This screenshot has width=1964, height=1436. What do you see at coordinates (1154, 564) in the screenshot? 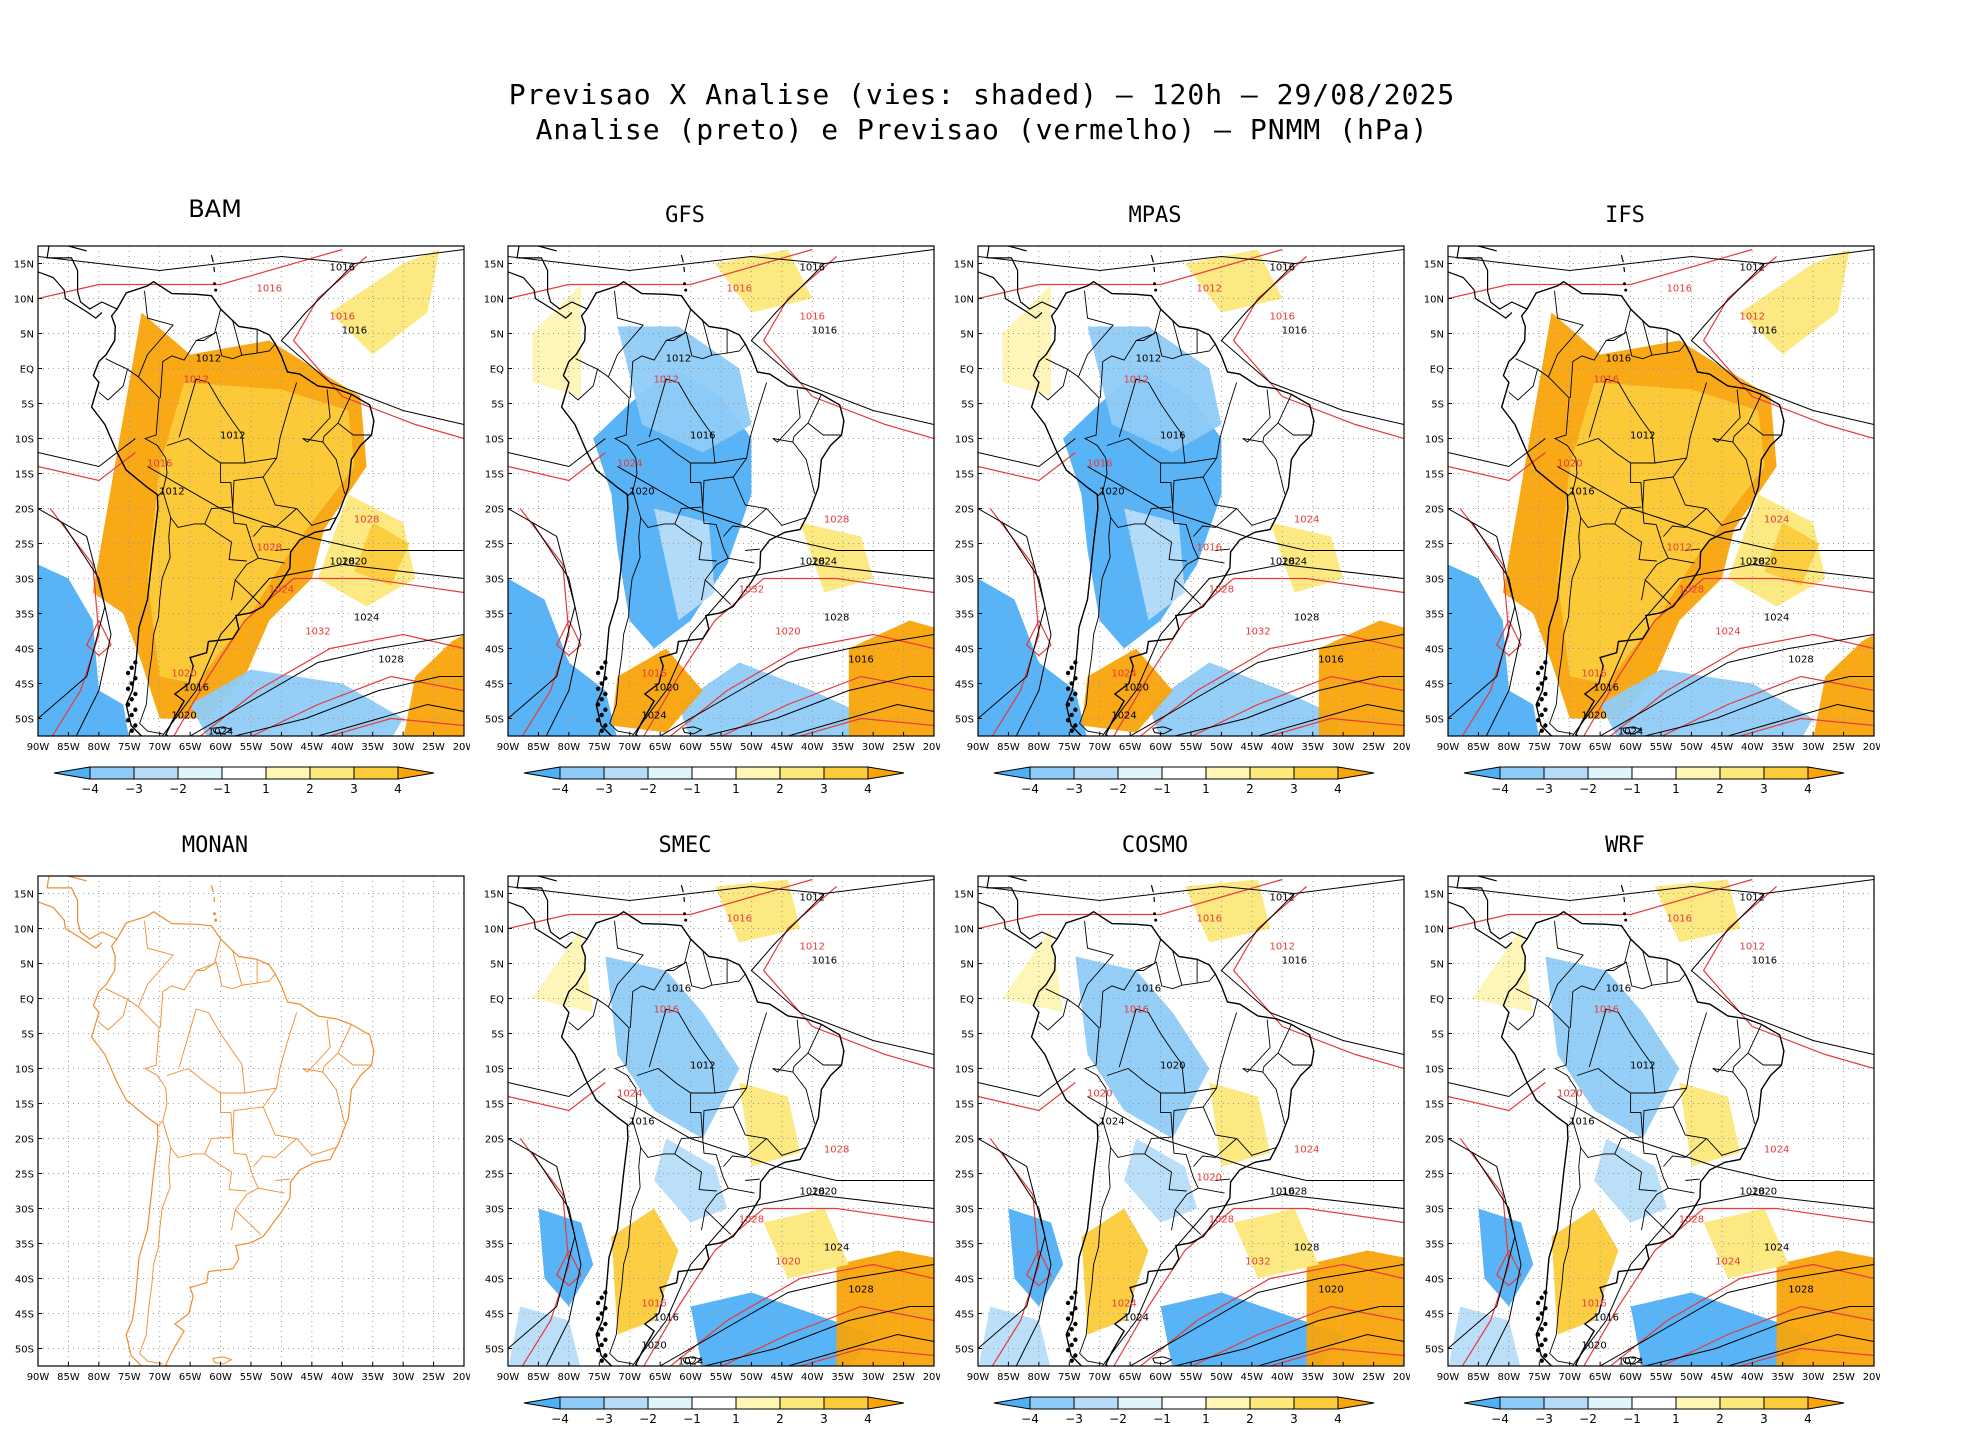
I see `bias-shading-neg2` at bounding box center [1154, 564].